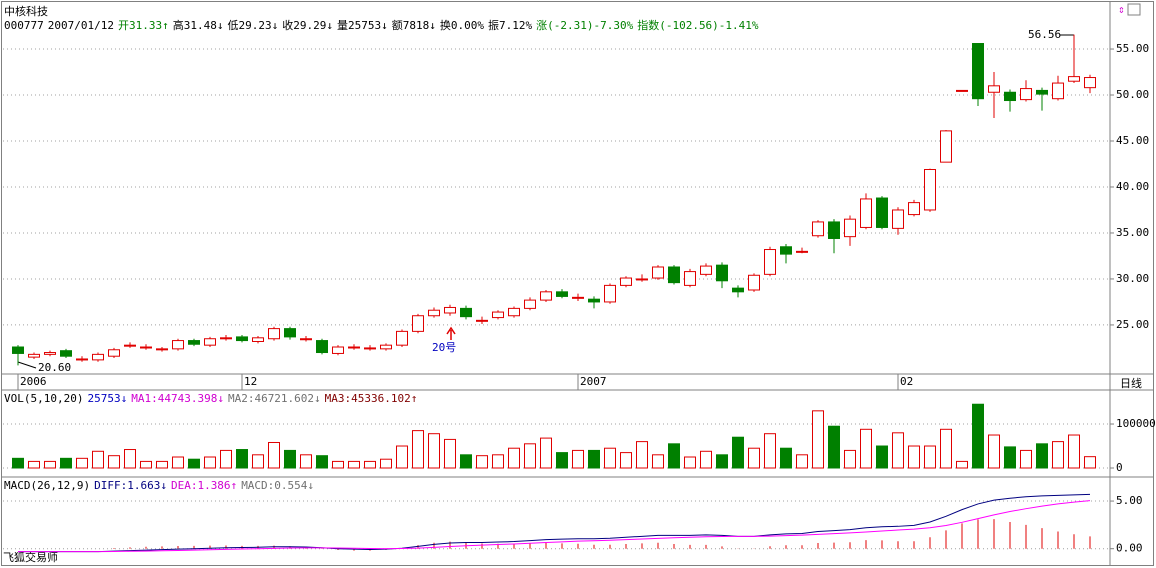 The height and width of the screenshot is (568, 1156). I want to click on quote-item: 振7.12%, so click(510, 25).